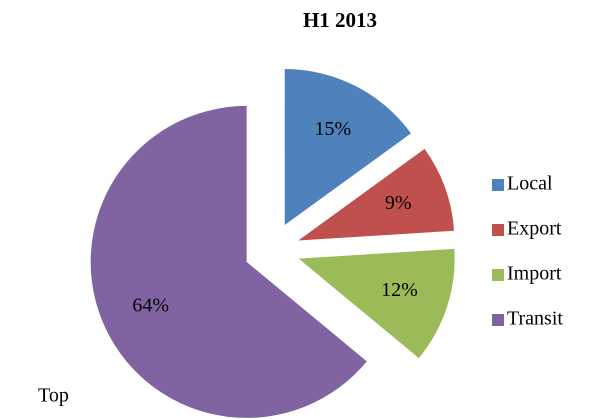 Image resolution: width=591 pixels, height=419 pixels. What do you see at coordinates (530, 184) in the screenshot?
I see `legend-label: Local` at bounding box center [530, 184].